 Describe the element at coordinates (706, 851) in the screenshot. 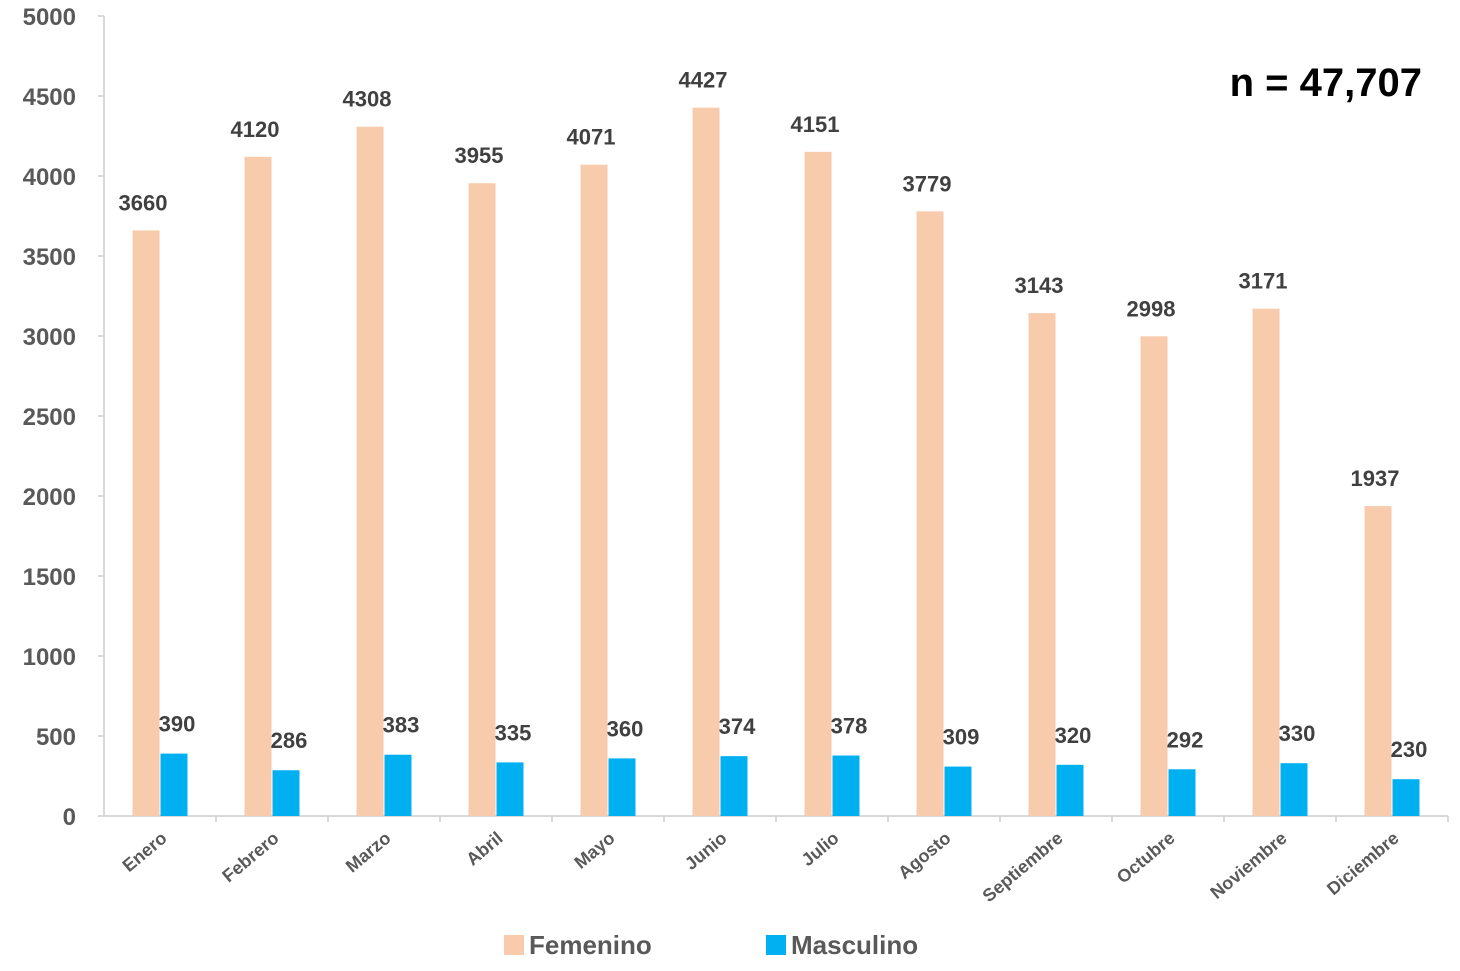

I see `x-tick-label-junio: Junio` at that location.